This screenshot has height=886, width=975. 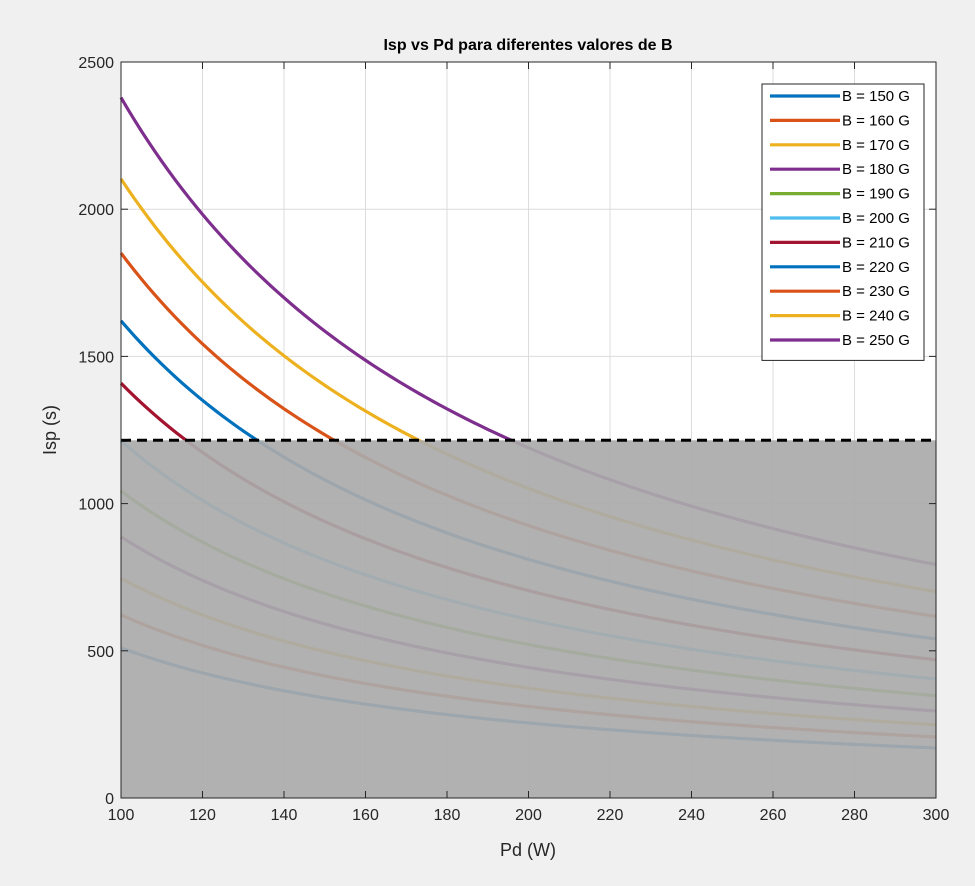 I want to click on x-tick-label: 180, so click(x=447, y=815).